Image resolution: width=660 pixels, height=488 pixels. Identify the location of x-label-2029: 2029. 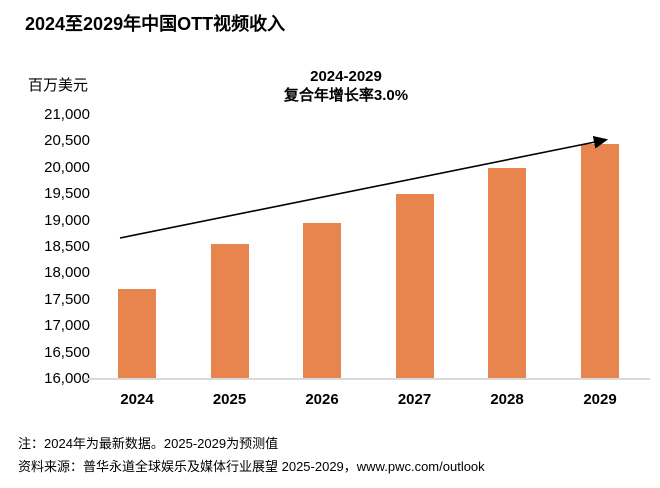
(600, 399).